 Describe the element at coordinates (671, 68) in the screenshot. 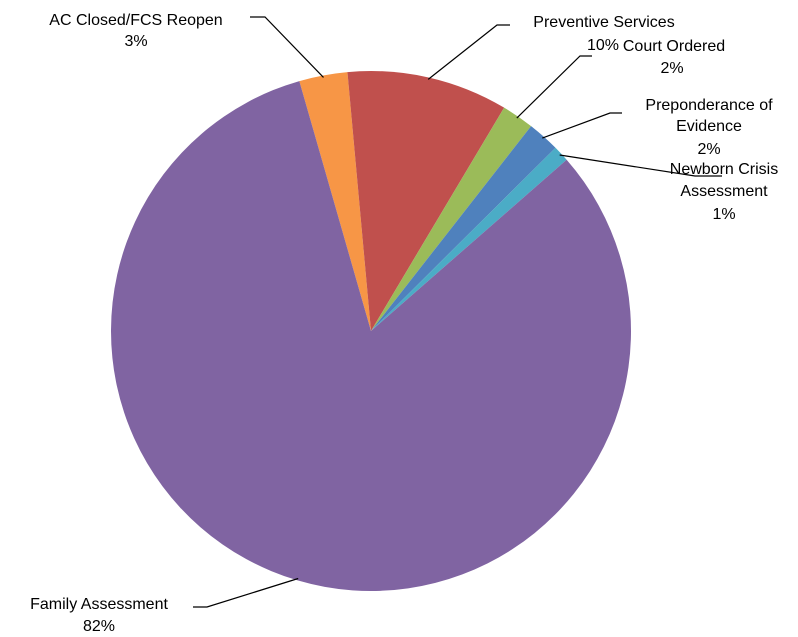

I see `label-court-ordered-value: 2%` at that location.